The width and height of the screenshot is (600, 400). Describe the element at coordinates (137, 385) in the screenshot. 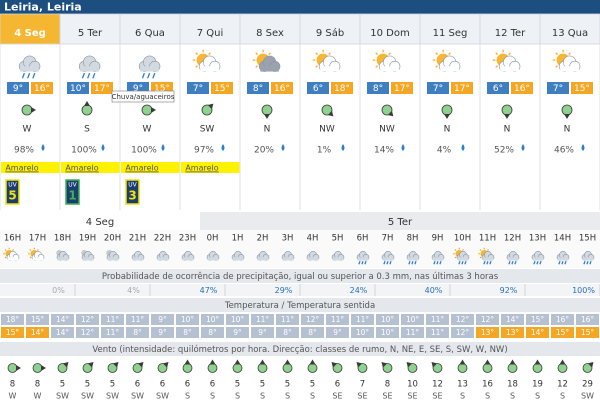

I see `wind-speed: 6` at that location.